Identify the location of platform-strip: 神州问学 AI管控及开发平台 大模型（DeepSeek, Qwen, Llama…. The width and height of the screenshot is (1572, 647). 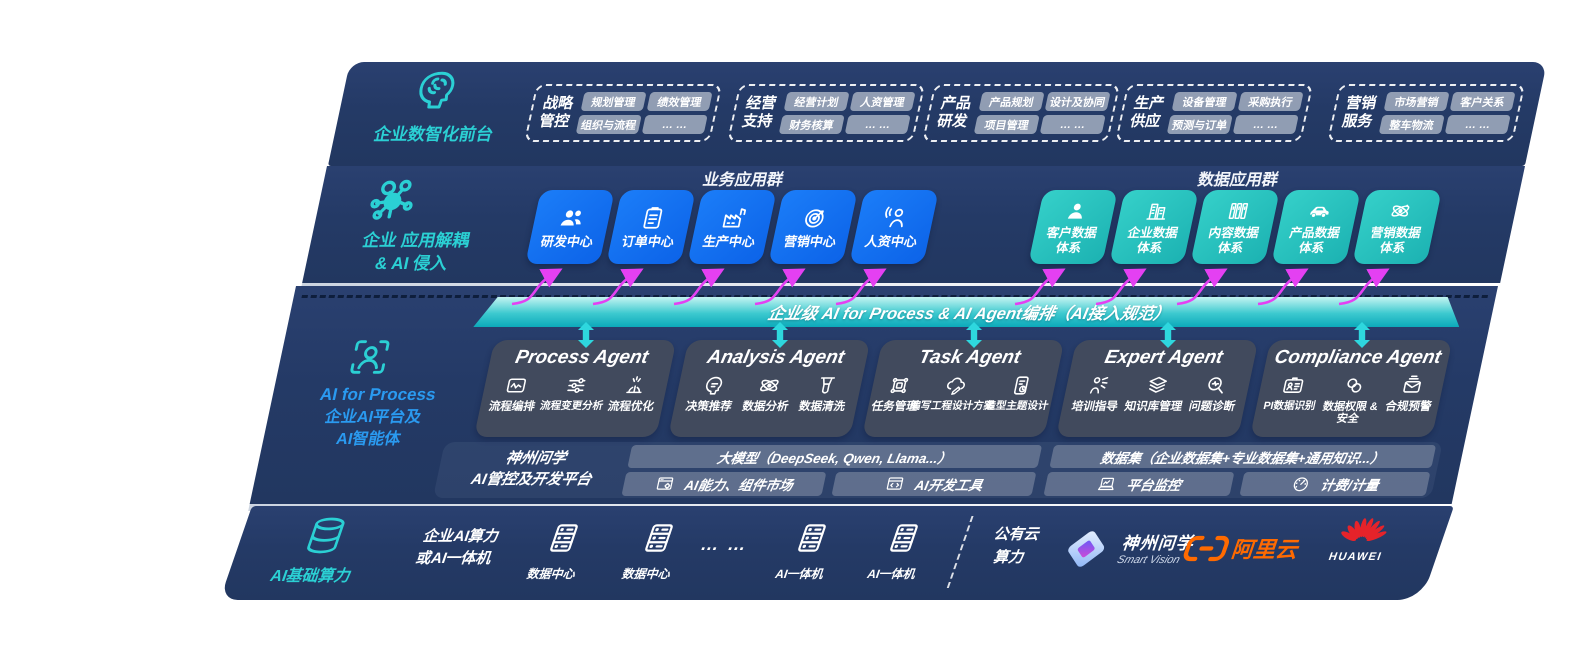
(937, 470).